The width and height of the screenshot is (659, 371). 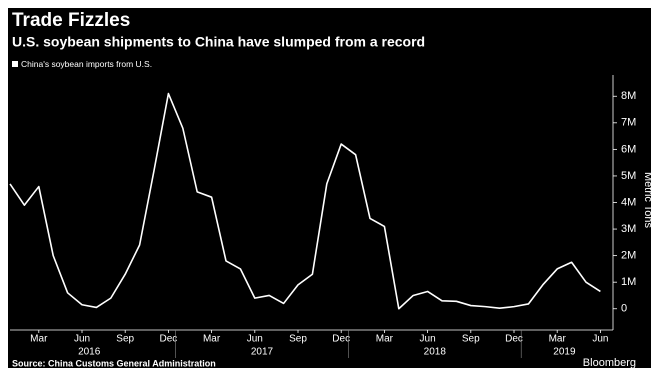 What do you see at coordinates (628, 176) in the screenshot?
I see `y-tick-label: 5M` at bounding box center [628, 176].